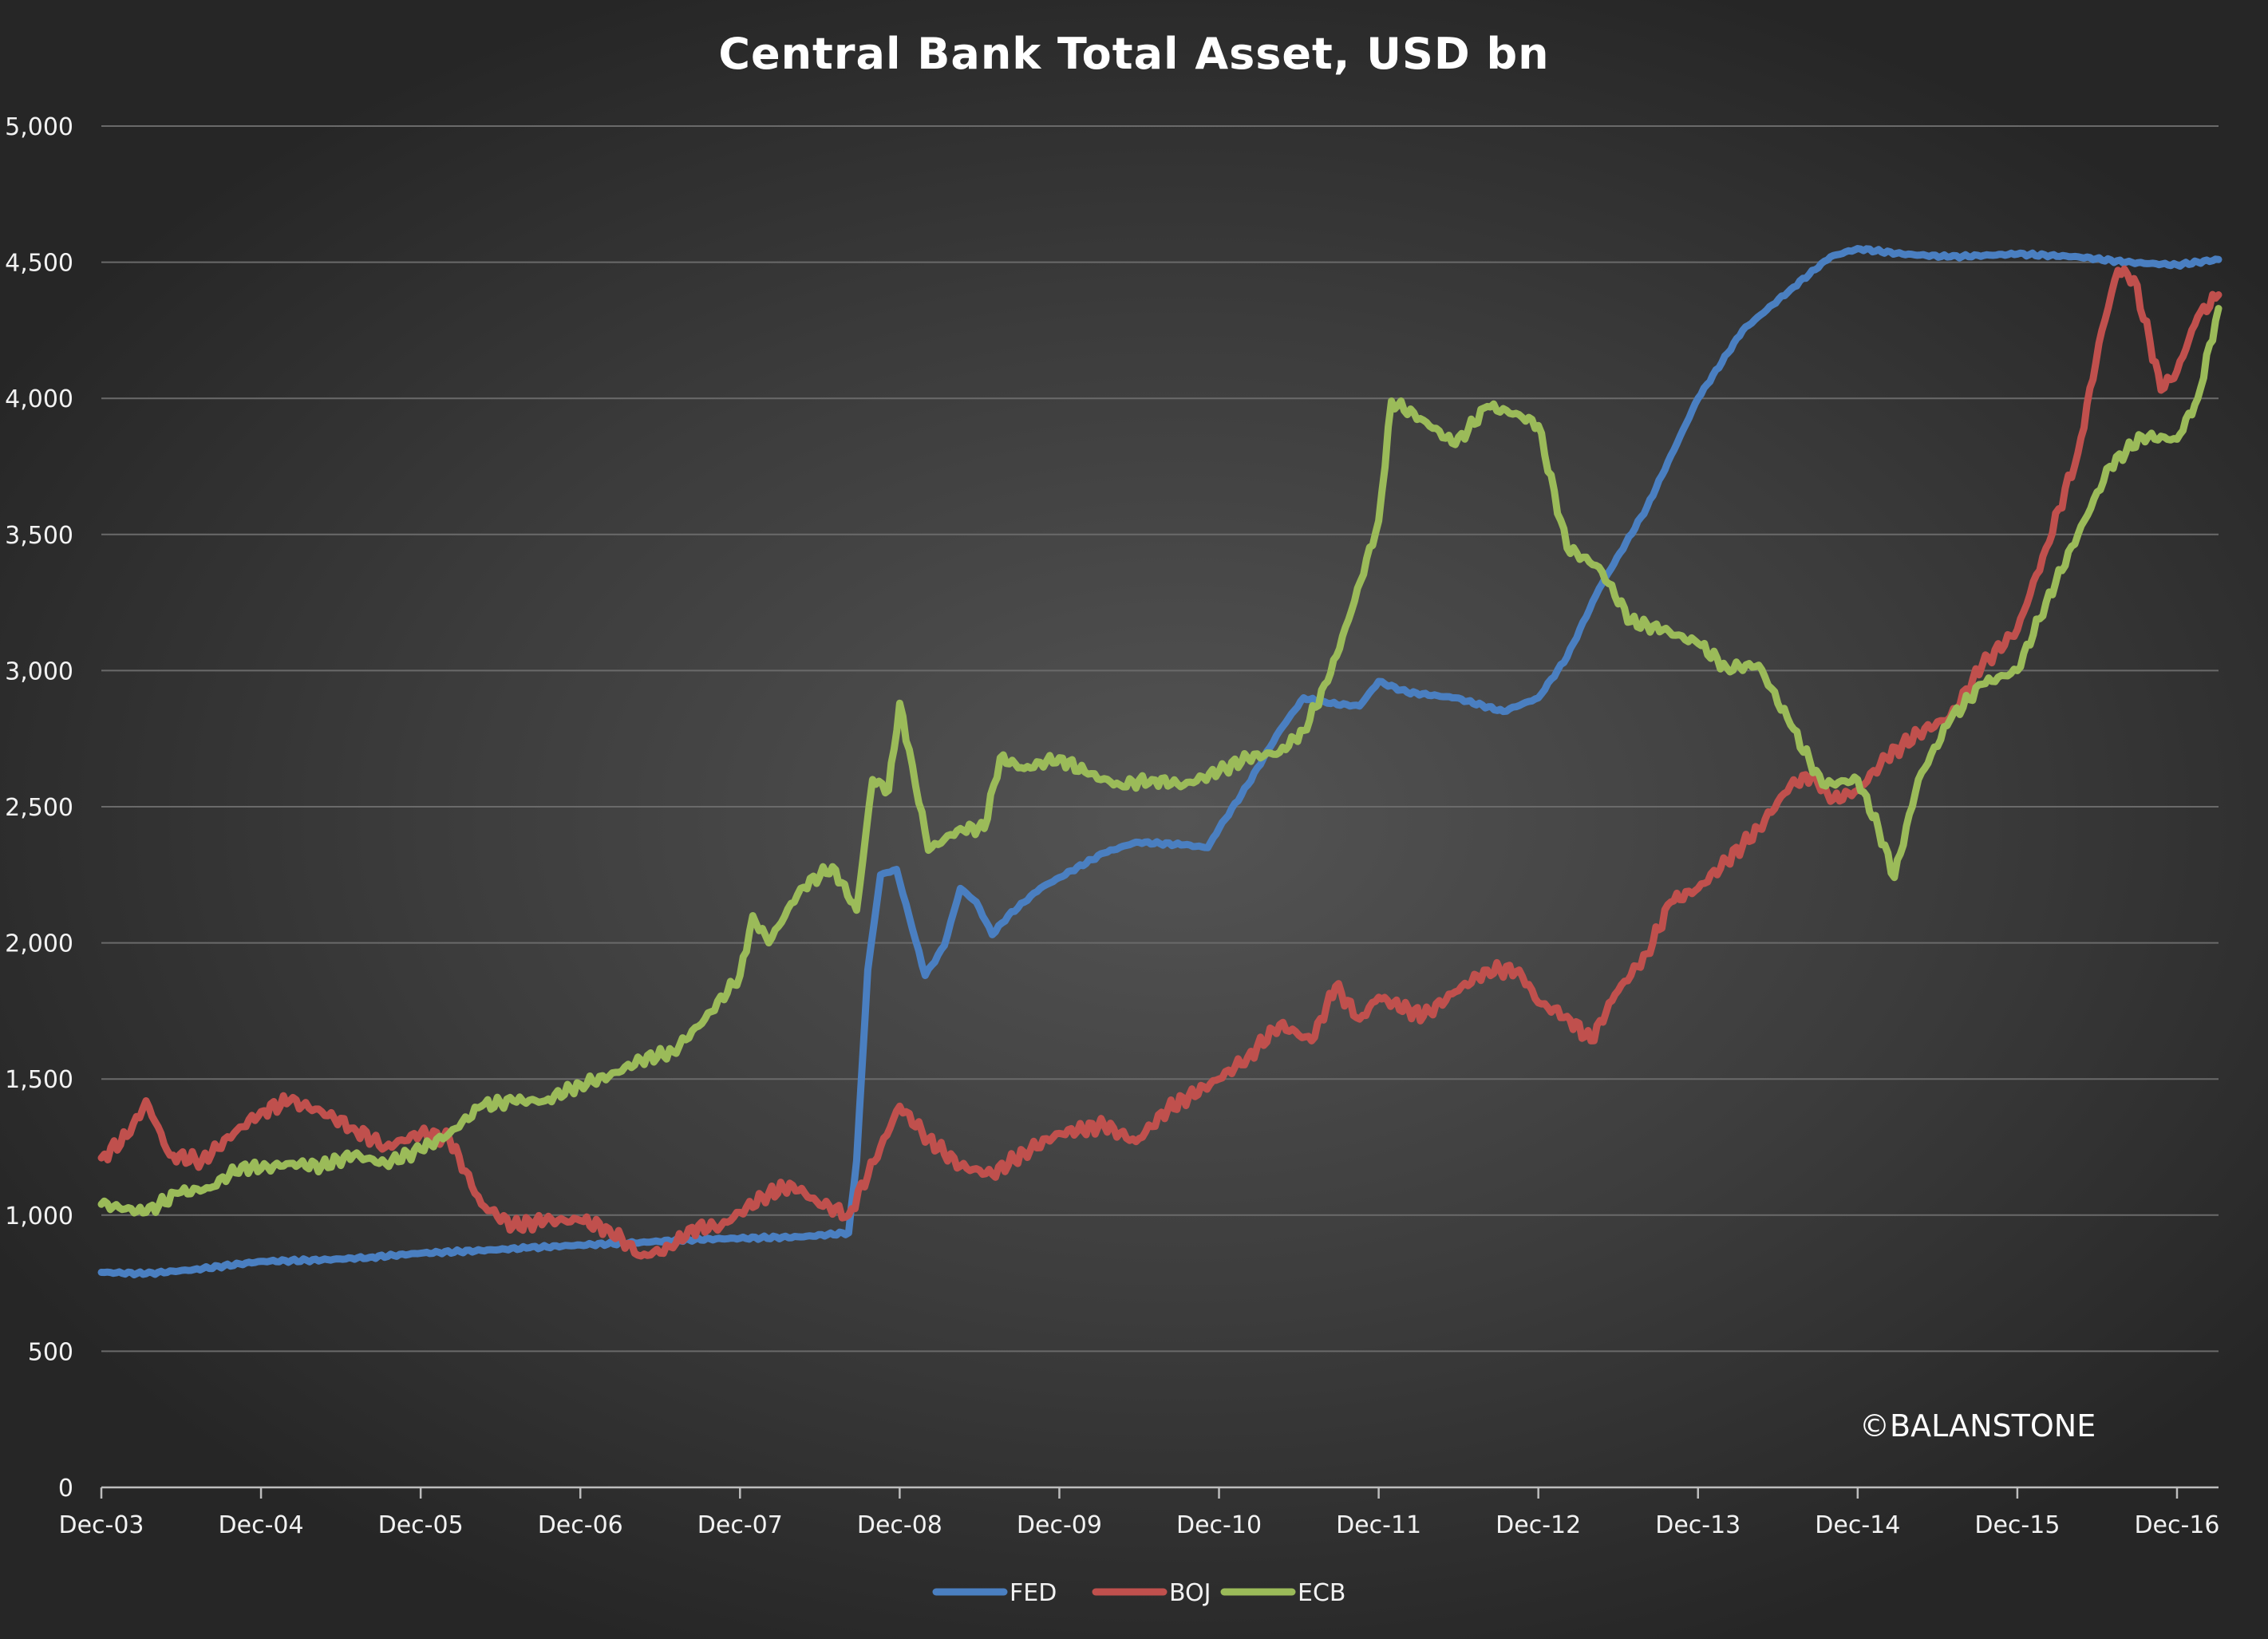  What do you see at coordinates (1321, 1593) in the screenshot?
I see `legend-label-ecb: ECB` at bounding box center [1321, 1593].